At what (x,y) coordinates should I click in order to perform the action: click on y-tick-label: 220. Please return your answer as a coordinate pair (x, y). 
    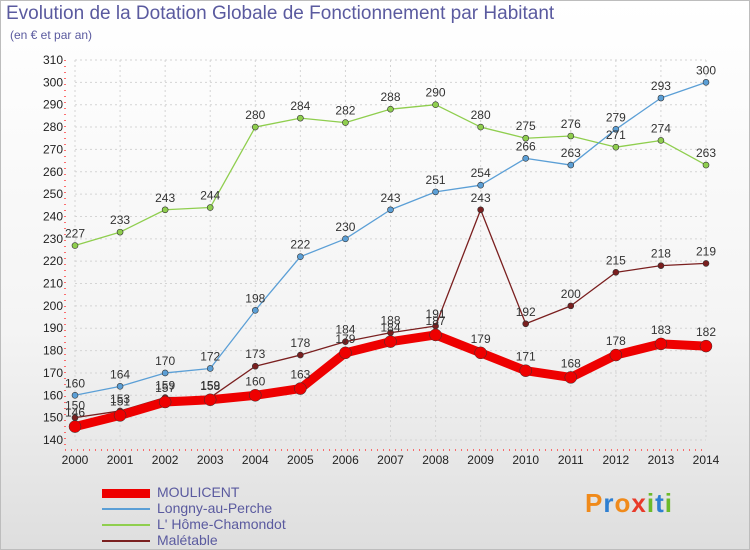
    Looking at the image, I should click on (53, 261).